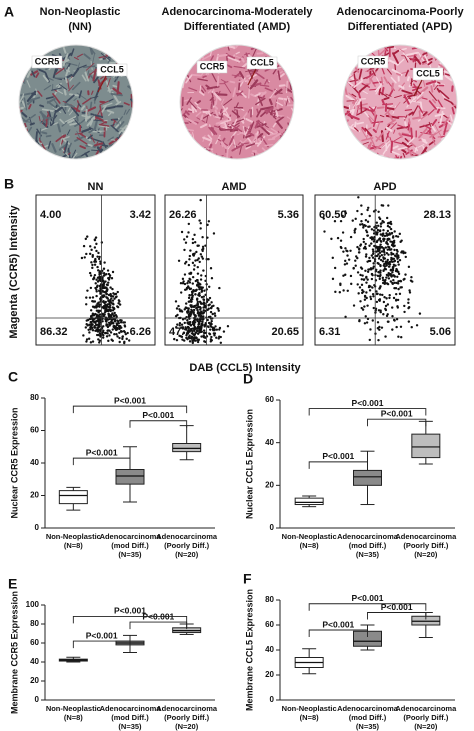  Describe the element at coordinates (95, 270) in the screenshot. I see `plot-frame` at that location.